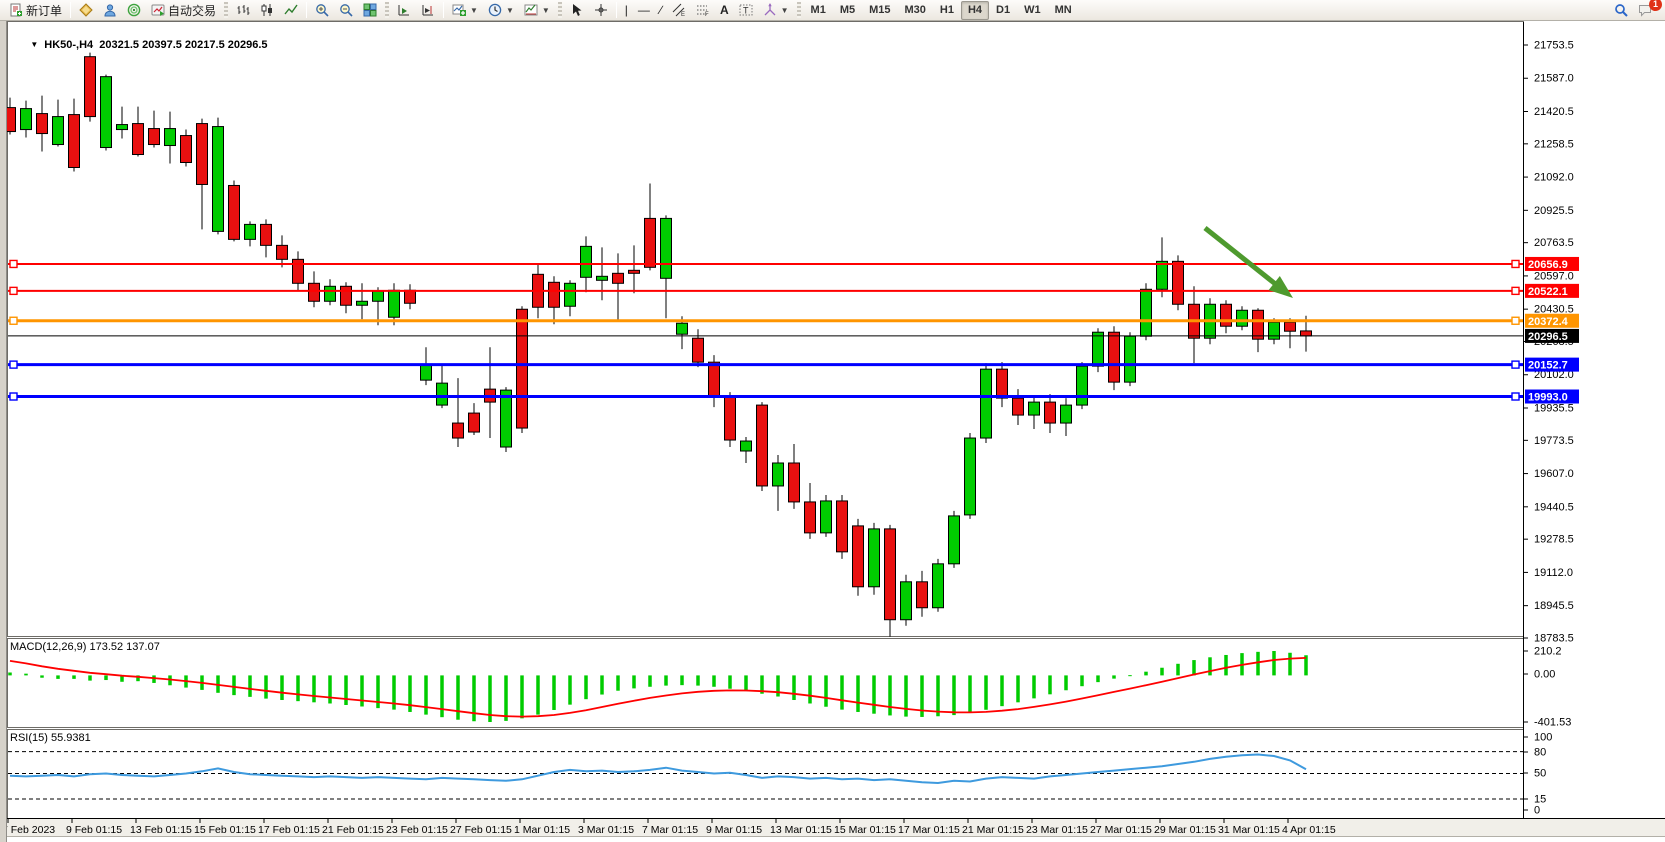 This screenshot has height=842, width=1665. I want to click on autotrading-button: 自动交易, so click(183, 10).